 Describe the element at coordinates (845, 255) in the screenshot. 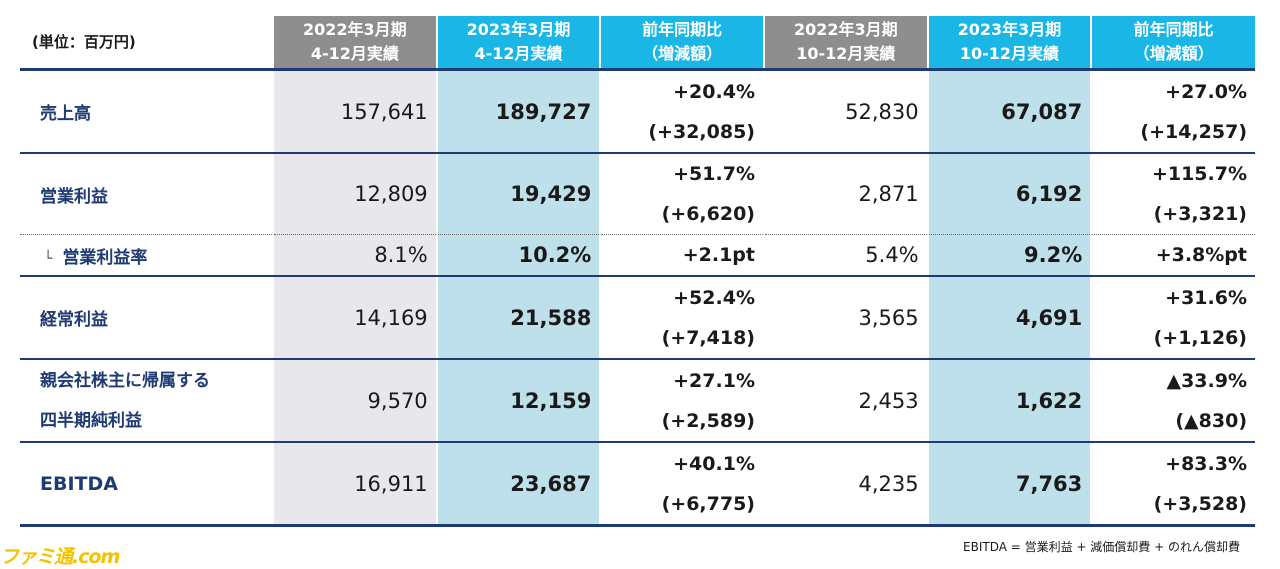

I see `value-cell: 5.4%` at that location.